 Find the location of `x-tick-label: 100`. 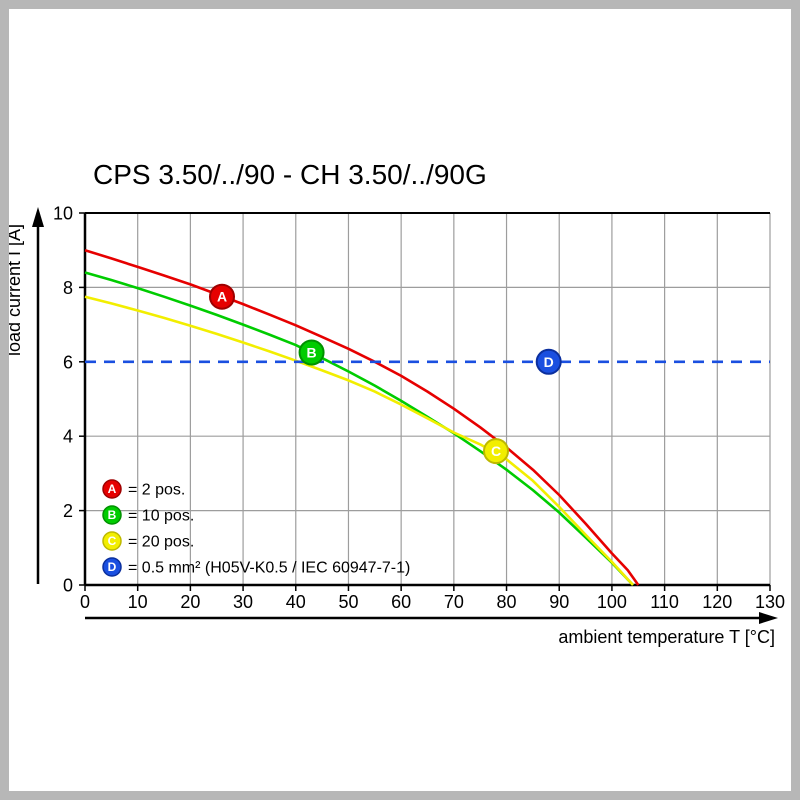

x-tick-label: 100 is located at coordinates (612, 602).